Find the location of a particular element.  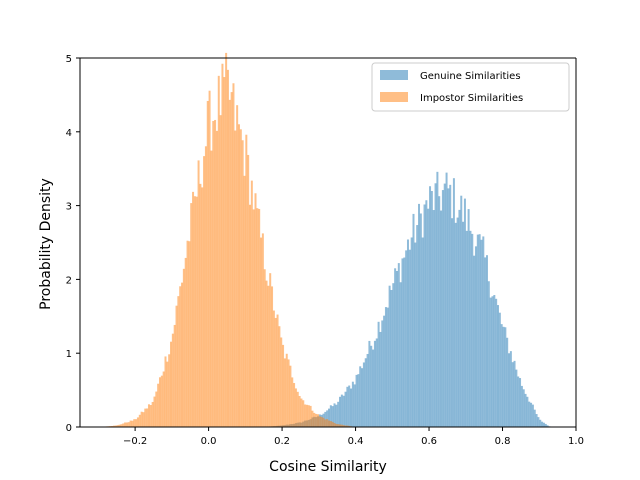

x-tick-label: 0.8 is located at coordinates (503, 441).